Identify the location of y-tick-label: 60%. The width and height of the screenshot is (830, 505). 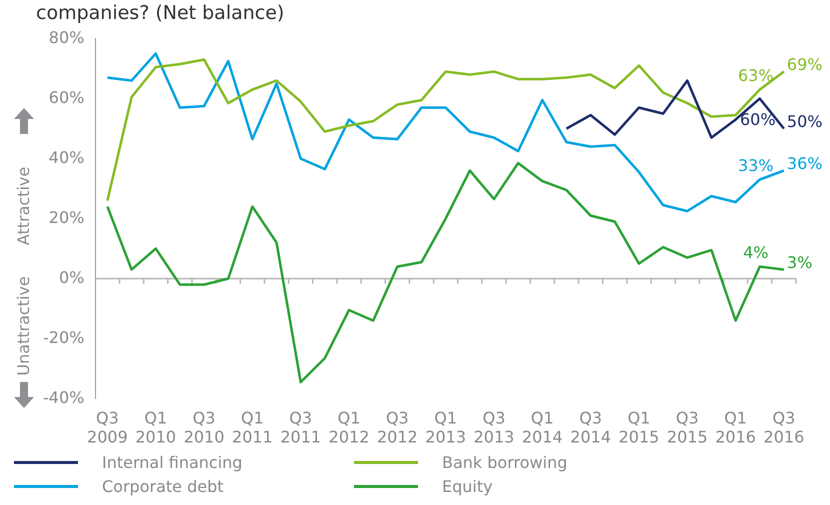
(66, 97).